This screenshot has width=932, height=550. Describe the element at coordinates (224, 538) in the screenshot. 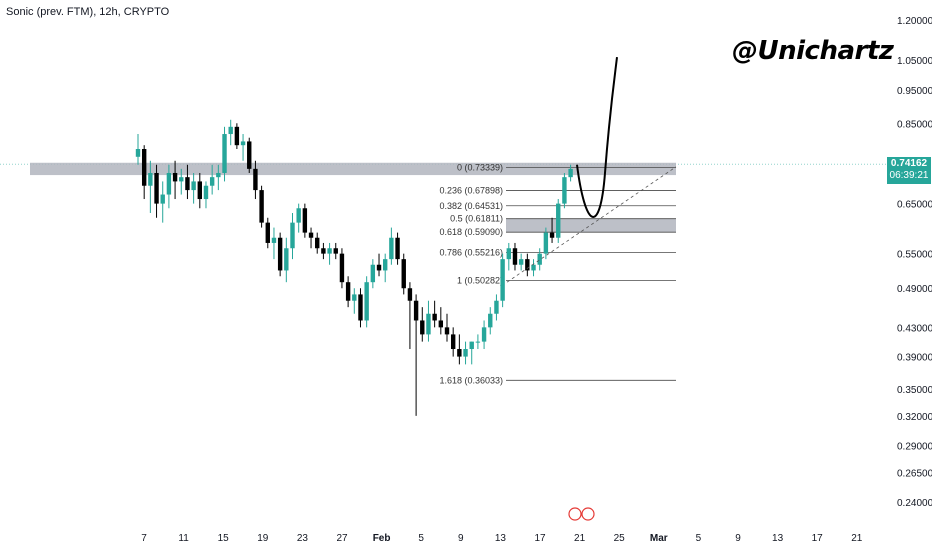

I see `x-tick-label: 15` at that location.